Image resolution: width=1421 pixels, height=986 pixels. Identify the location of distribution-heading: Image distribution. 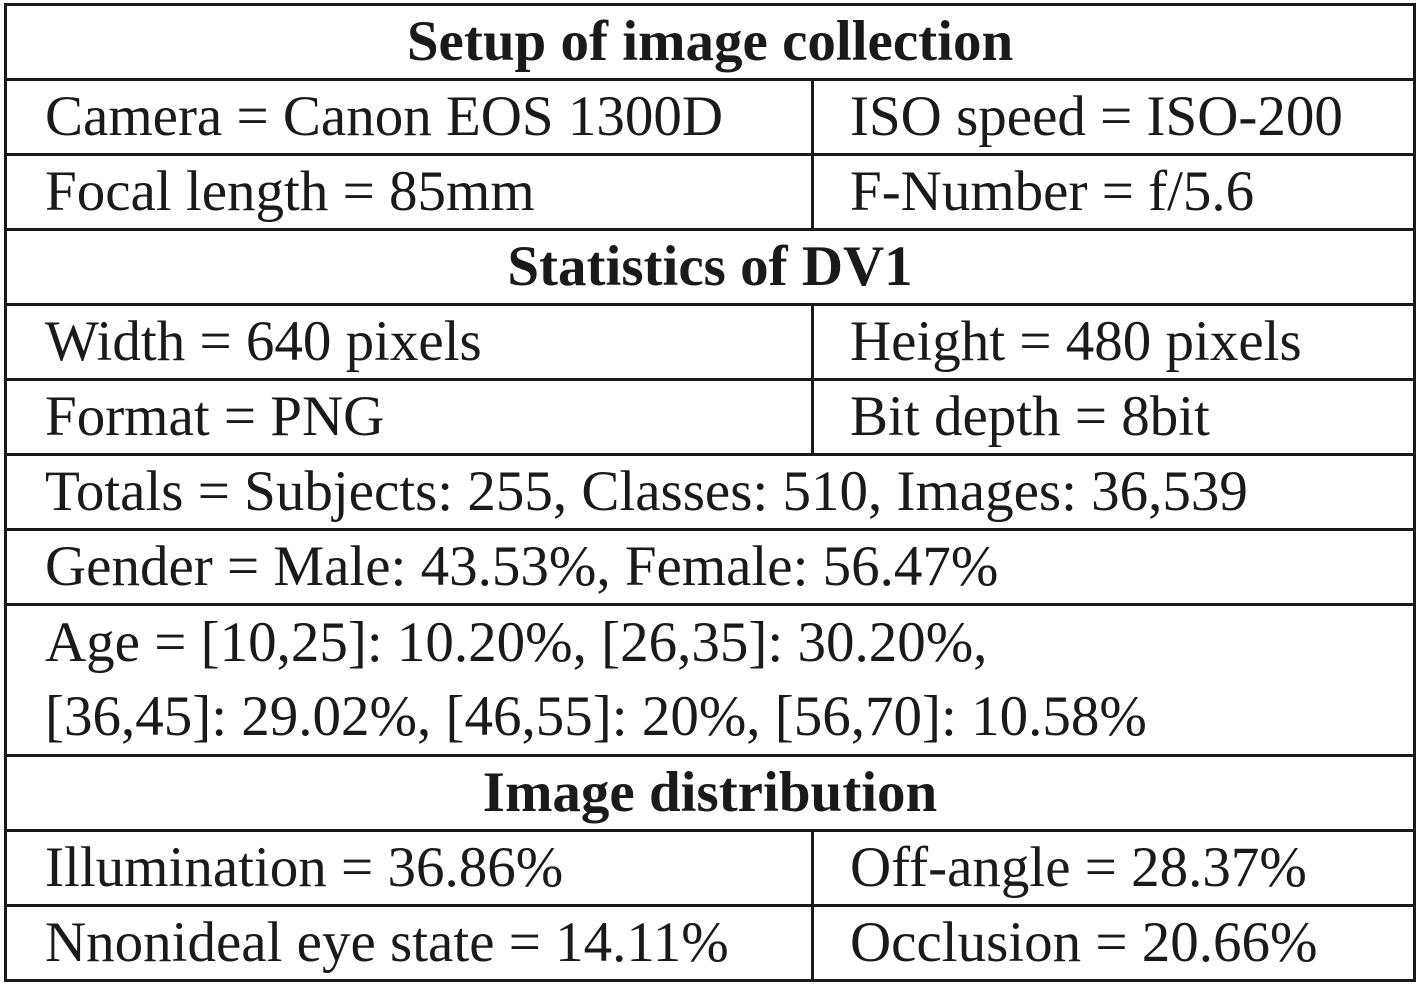
(710, 793).